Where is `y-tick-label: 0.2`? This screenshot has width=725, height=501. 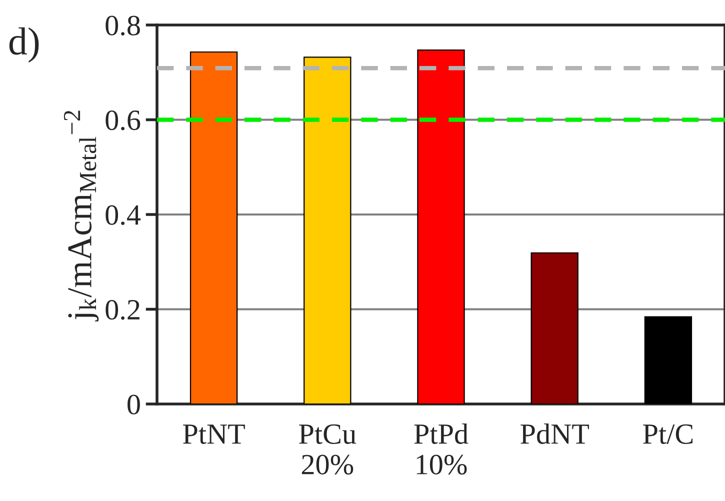 y-tick-label: 0.2 is located at coordinates (123, 310).